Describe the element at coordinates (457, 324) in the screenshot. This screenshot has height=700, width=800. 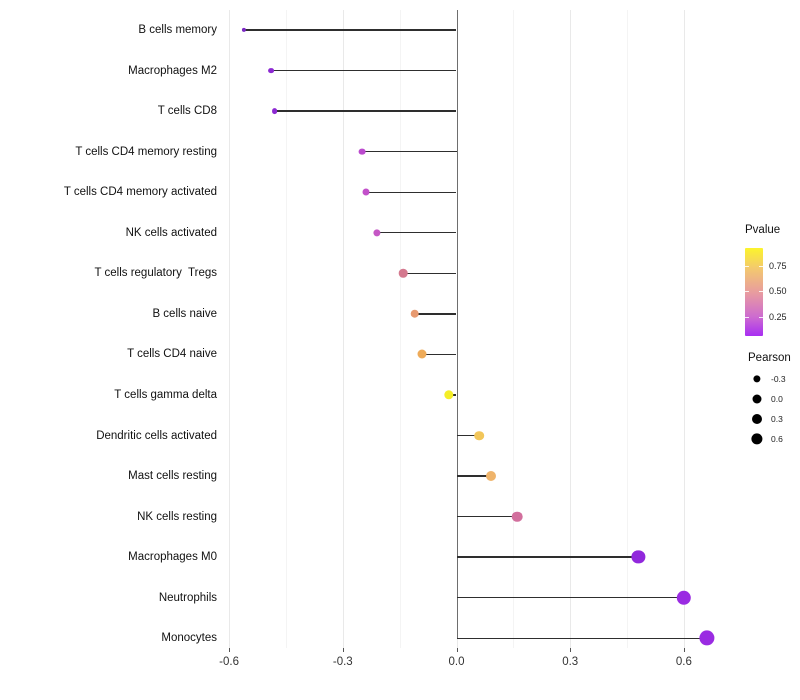
I see `zero-baseline-line` at that location.